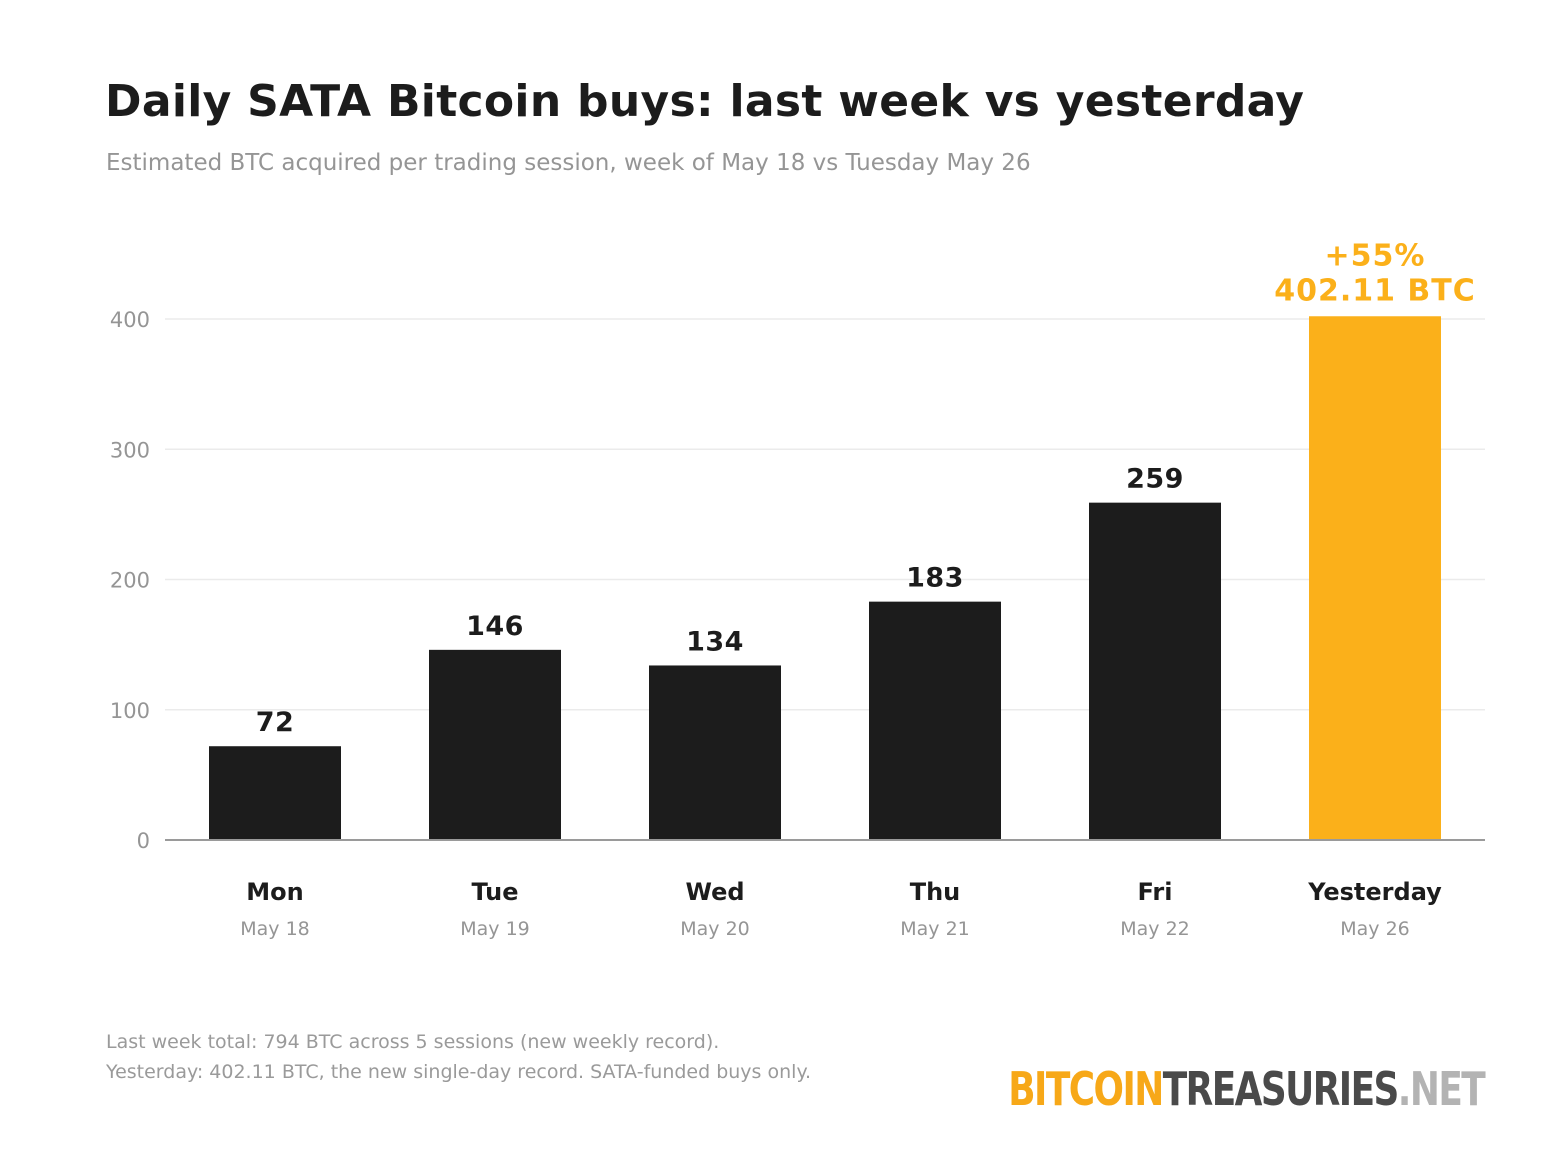  Describe the element at coordinates (1086, 1089) in the screenshot. I see `brand-logo-part-bitcoin: BITCOIN` at that location.